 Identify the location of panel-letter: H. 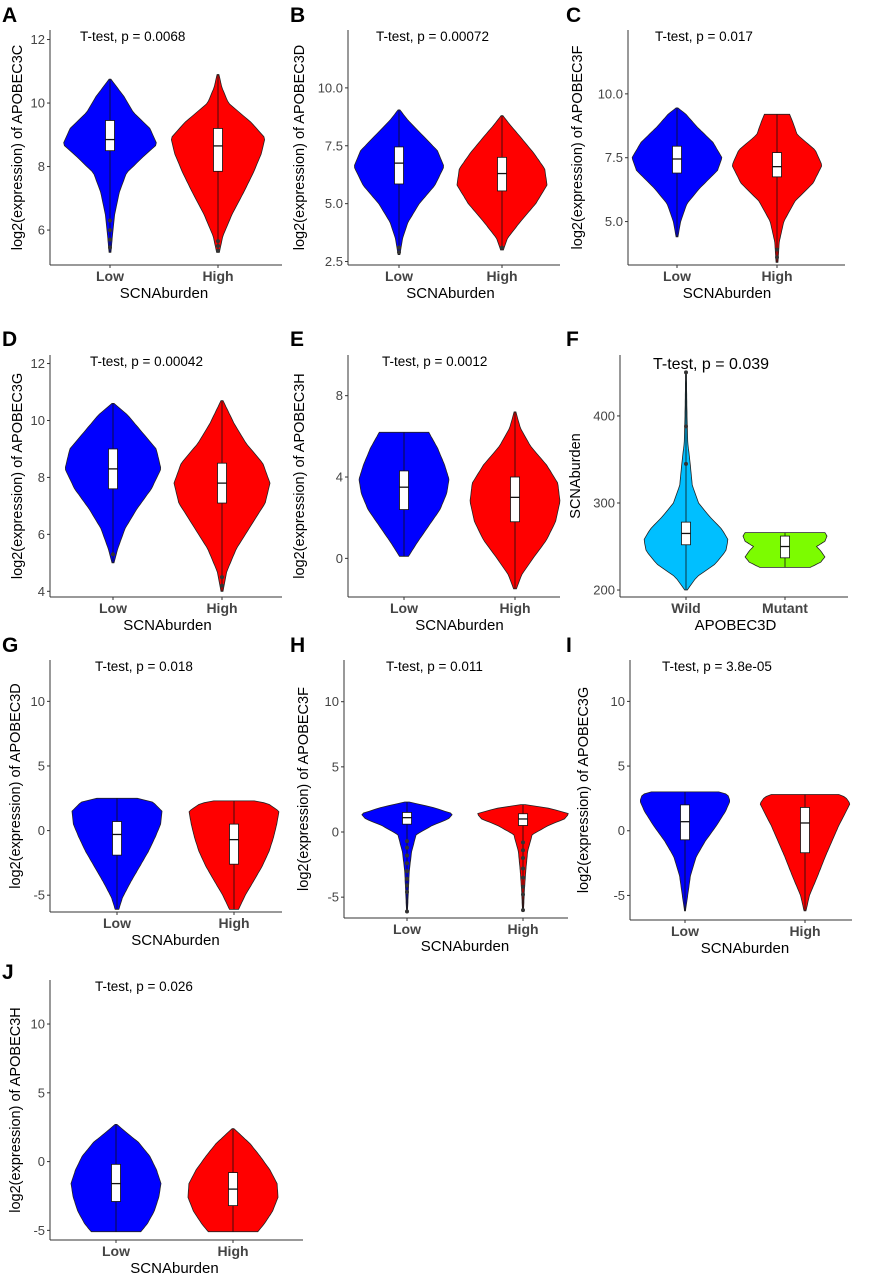
(297, 645).